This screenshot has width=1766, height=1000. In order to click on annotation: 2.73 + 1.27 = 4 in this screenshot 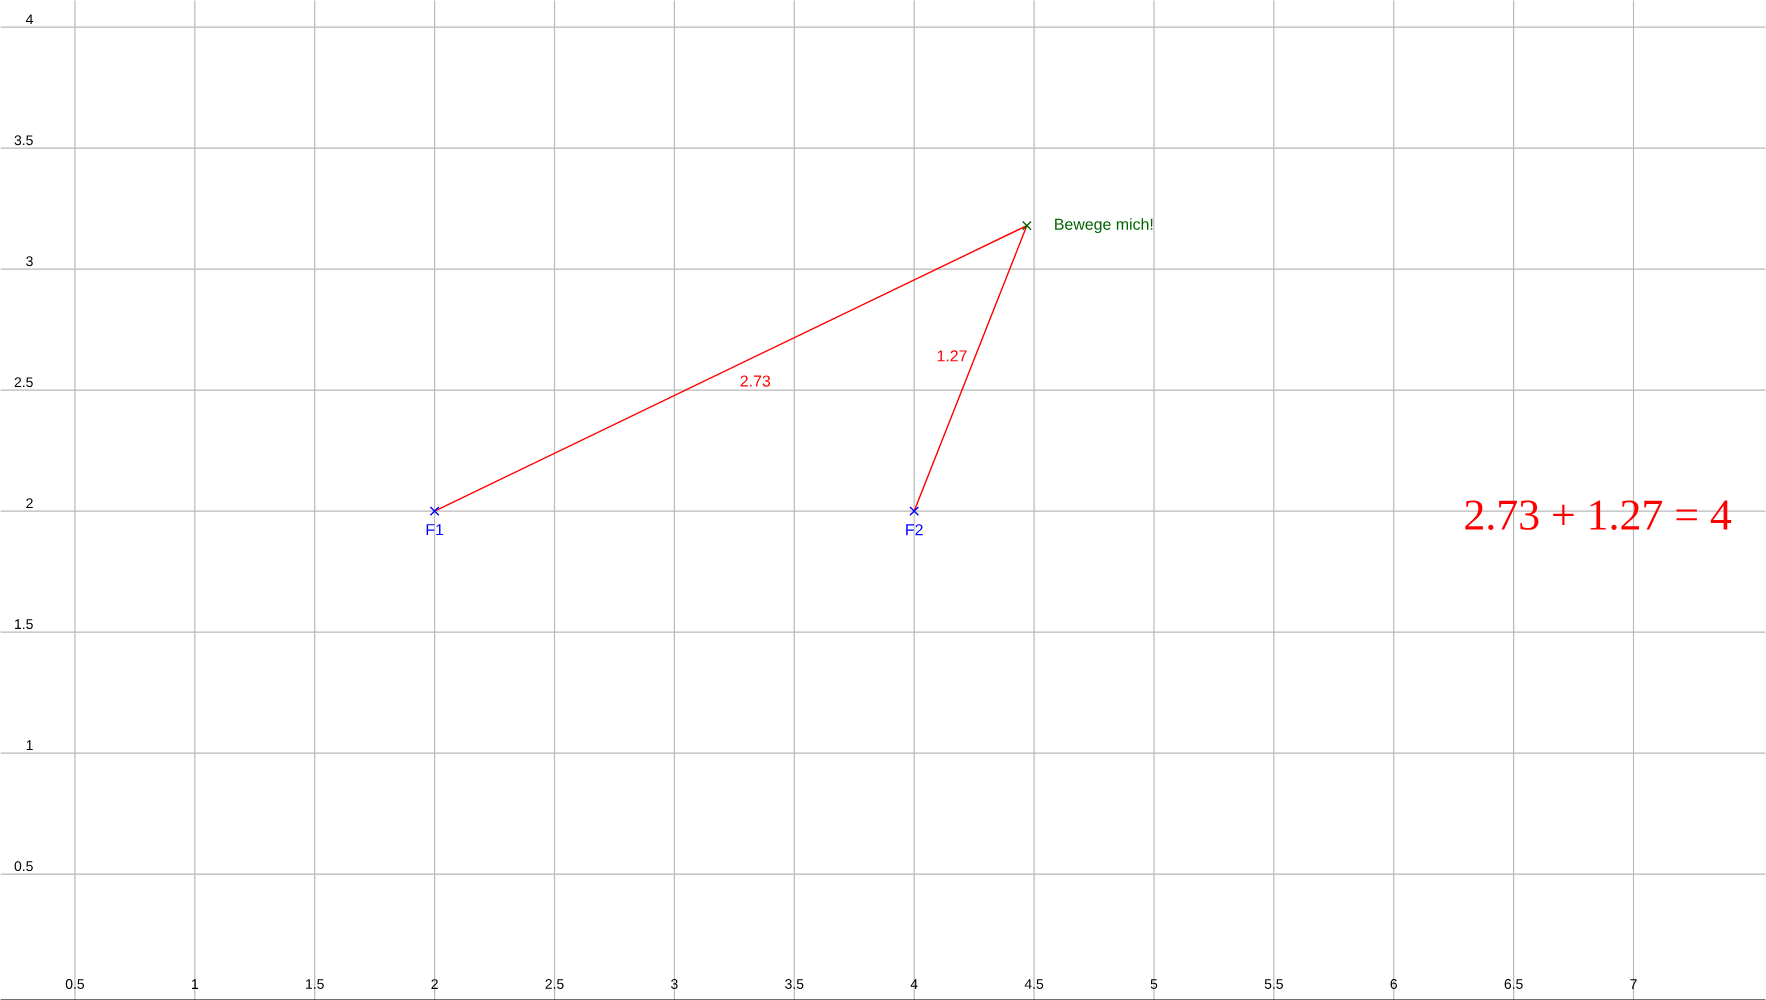, I will do `click(1598, 515)`.